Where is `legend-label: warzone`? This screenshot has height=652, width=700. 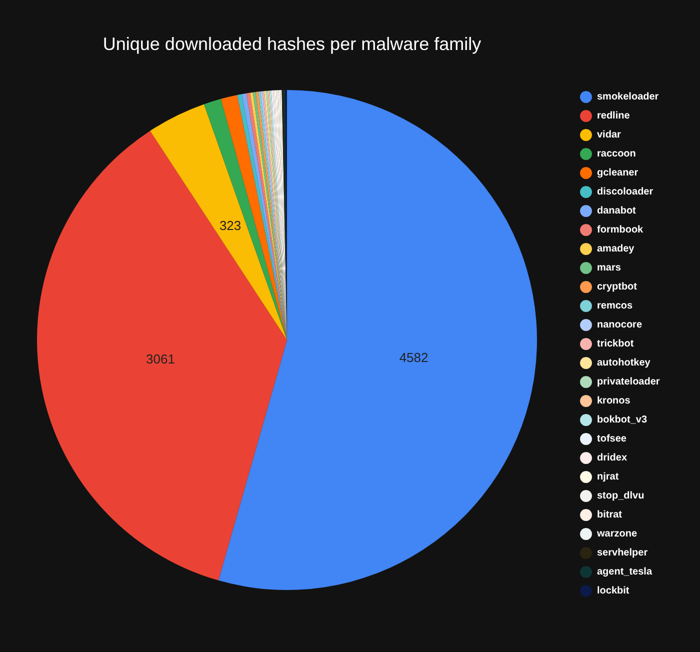
legend-label: warzone is located at coordinates (617, 534).